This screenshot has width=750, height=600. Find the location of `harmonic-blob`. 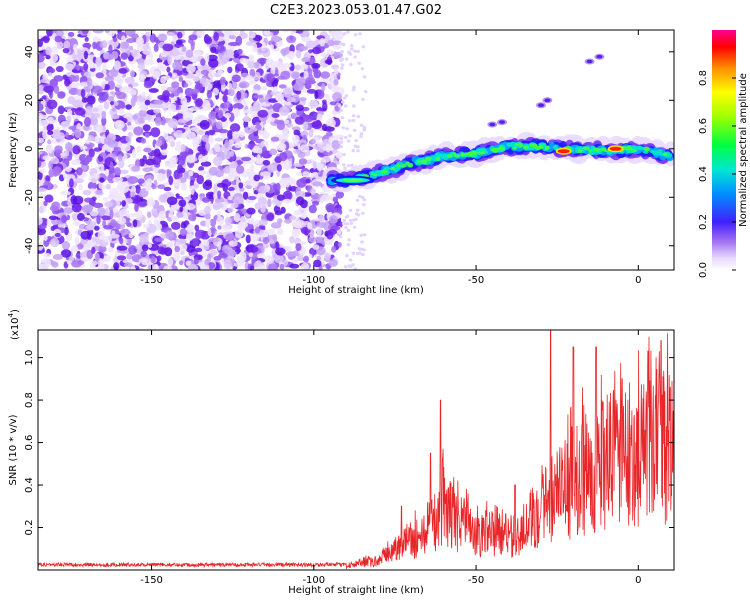

harmonic-blob is located at coordinates (541, 105).